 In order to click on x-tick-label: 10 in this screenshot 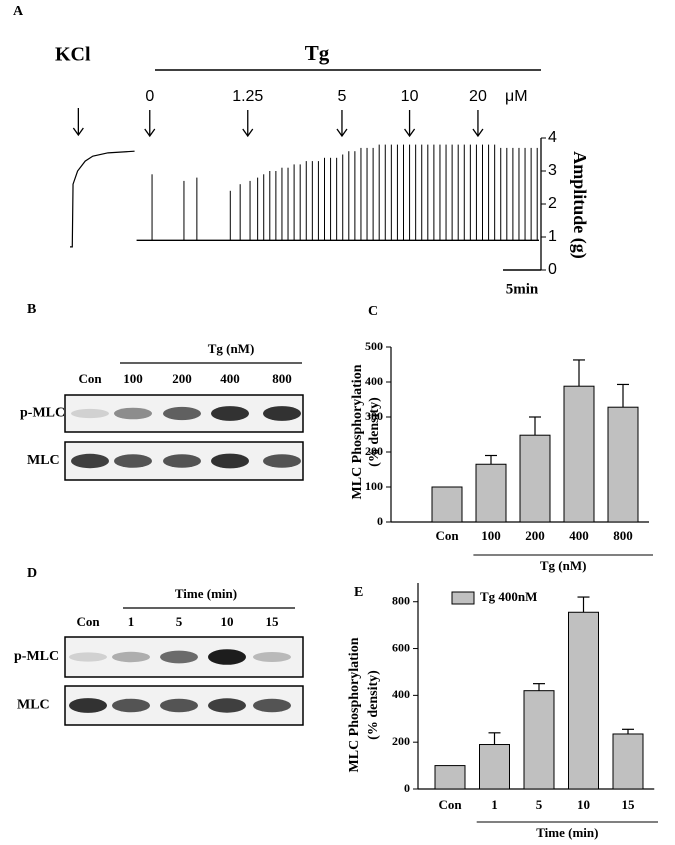, I will do `click(583, 804)`.